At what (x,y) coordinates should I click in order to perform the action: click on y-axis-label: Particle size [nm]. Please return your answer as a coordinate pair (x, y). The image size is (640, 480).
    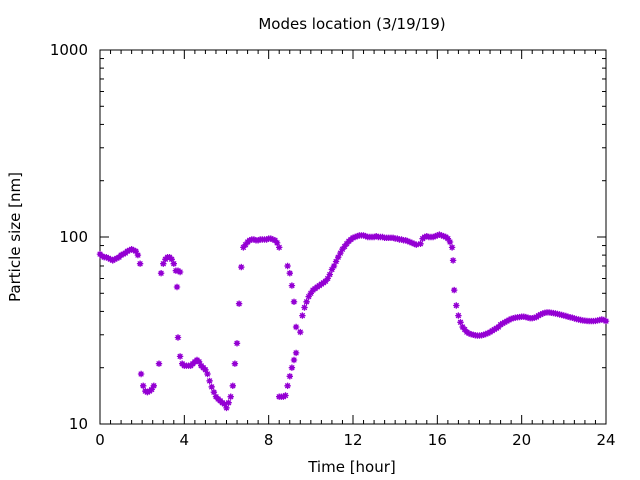
    Looking at the image, I should click on (15, 237).